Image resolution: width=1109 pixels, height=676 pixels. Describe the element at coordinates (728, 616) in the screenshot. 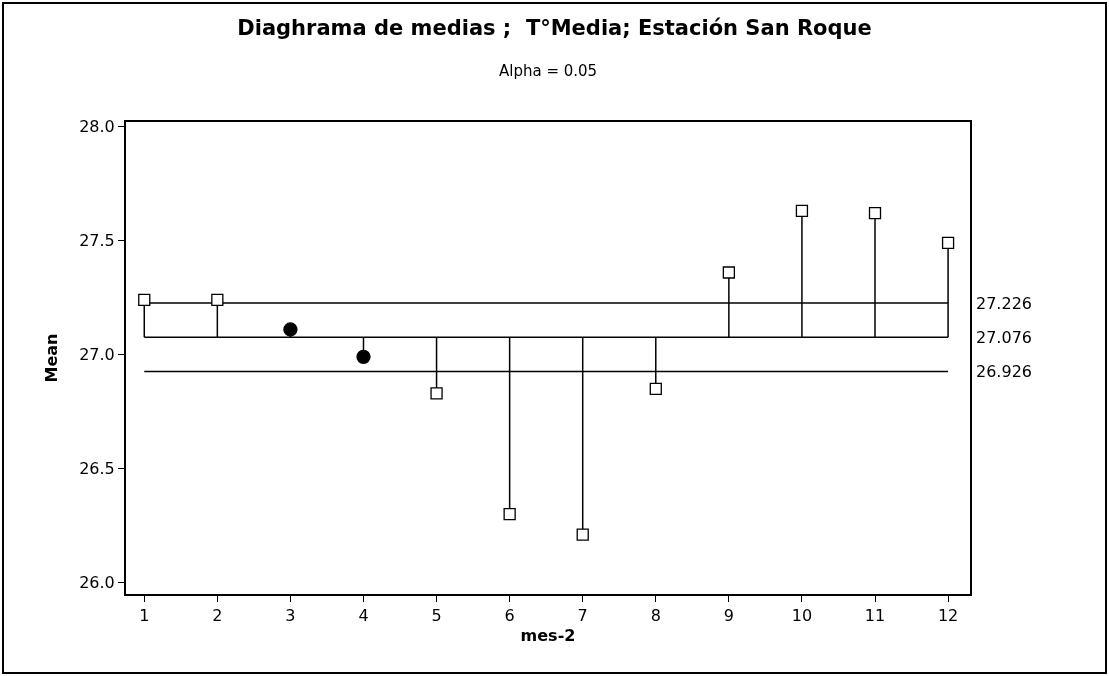

I see `x-tick-label: 9` at that location.